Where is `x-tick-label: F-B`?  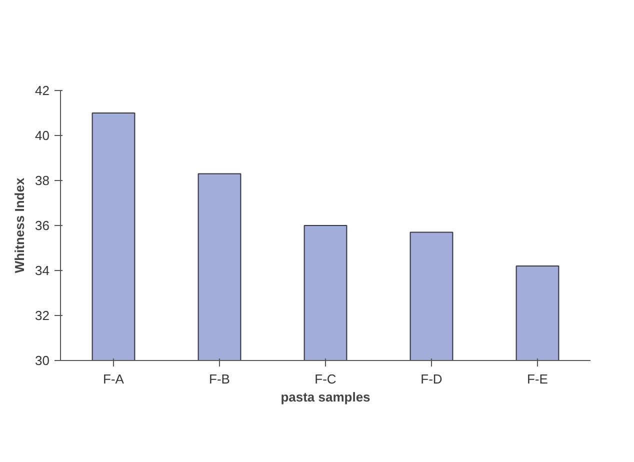 x-tick-label: F-B is located at coordinates (219, 379).